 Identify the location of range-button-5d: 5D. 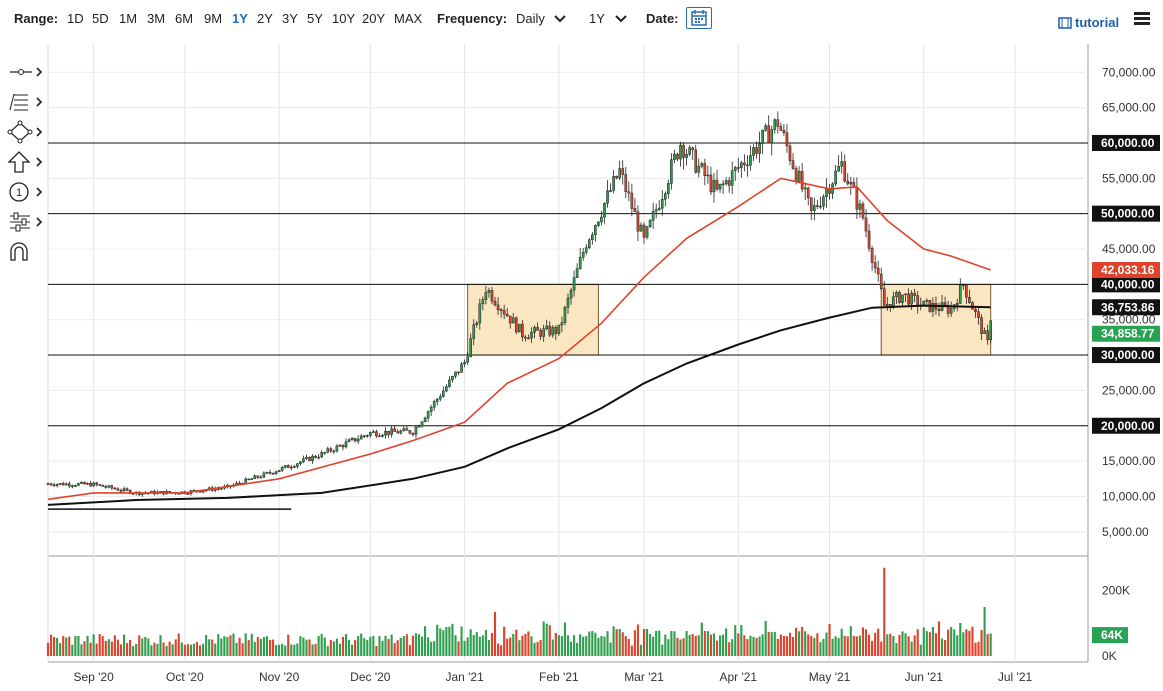
(100, 18).